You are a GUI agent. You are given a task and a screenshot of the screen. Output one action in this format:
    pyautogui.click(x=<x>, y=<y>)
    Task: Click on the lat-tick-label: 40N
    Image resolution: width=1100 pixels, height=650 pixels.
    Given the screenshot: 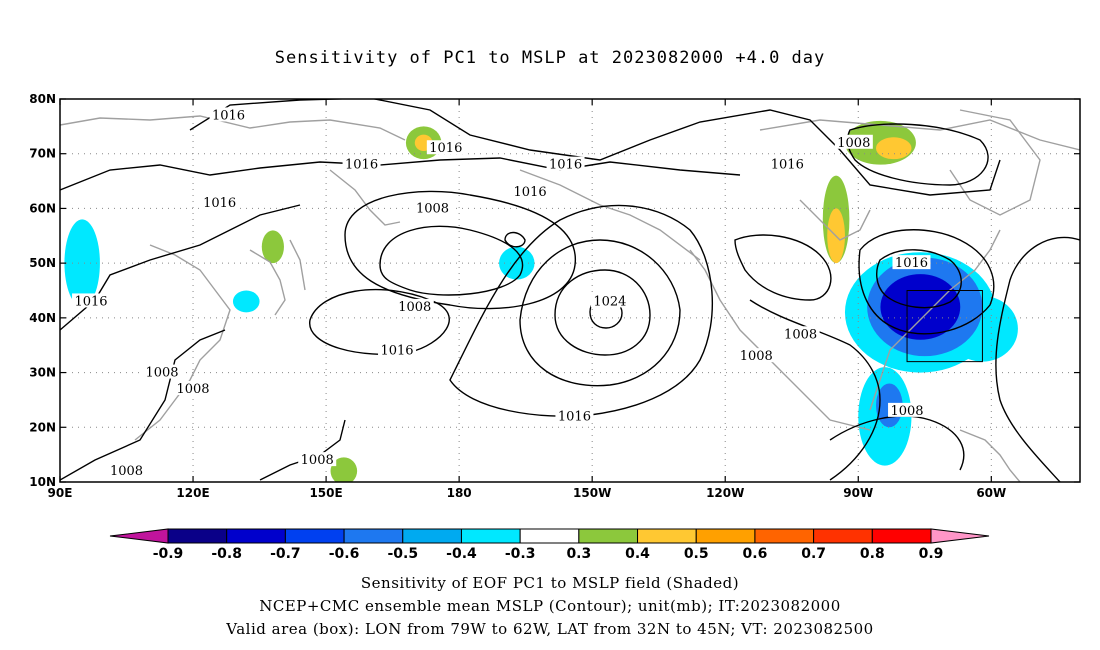 What is the action you would take?
    pyautogui.click(x=42, y=318)
    